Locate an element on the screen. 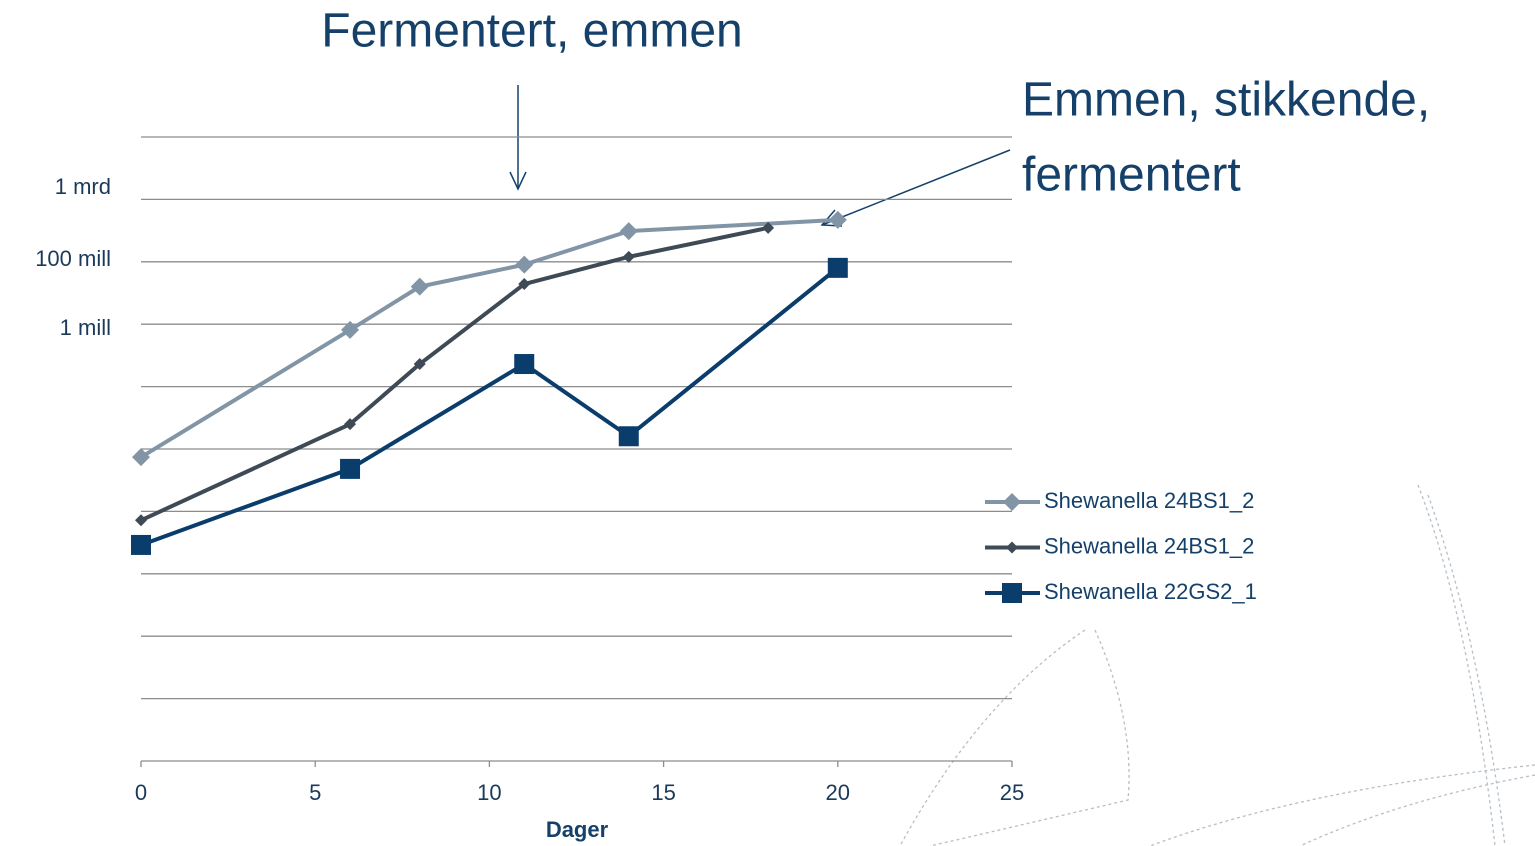 Image resolution: width=1535 pixels, height=846 pixels. annotation-arrow is located at coordinates (760, 156).